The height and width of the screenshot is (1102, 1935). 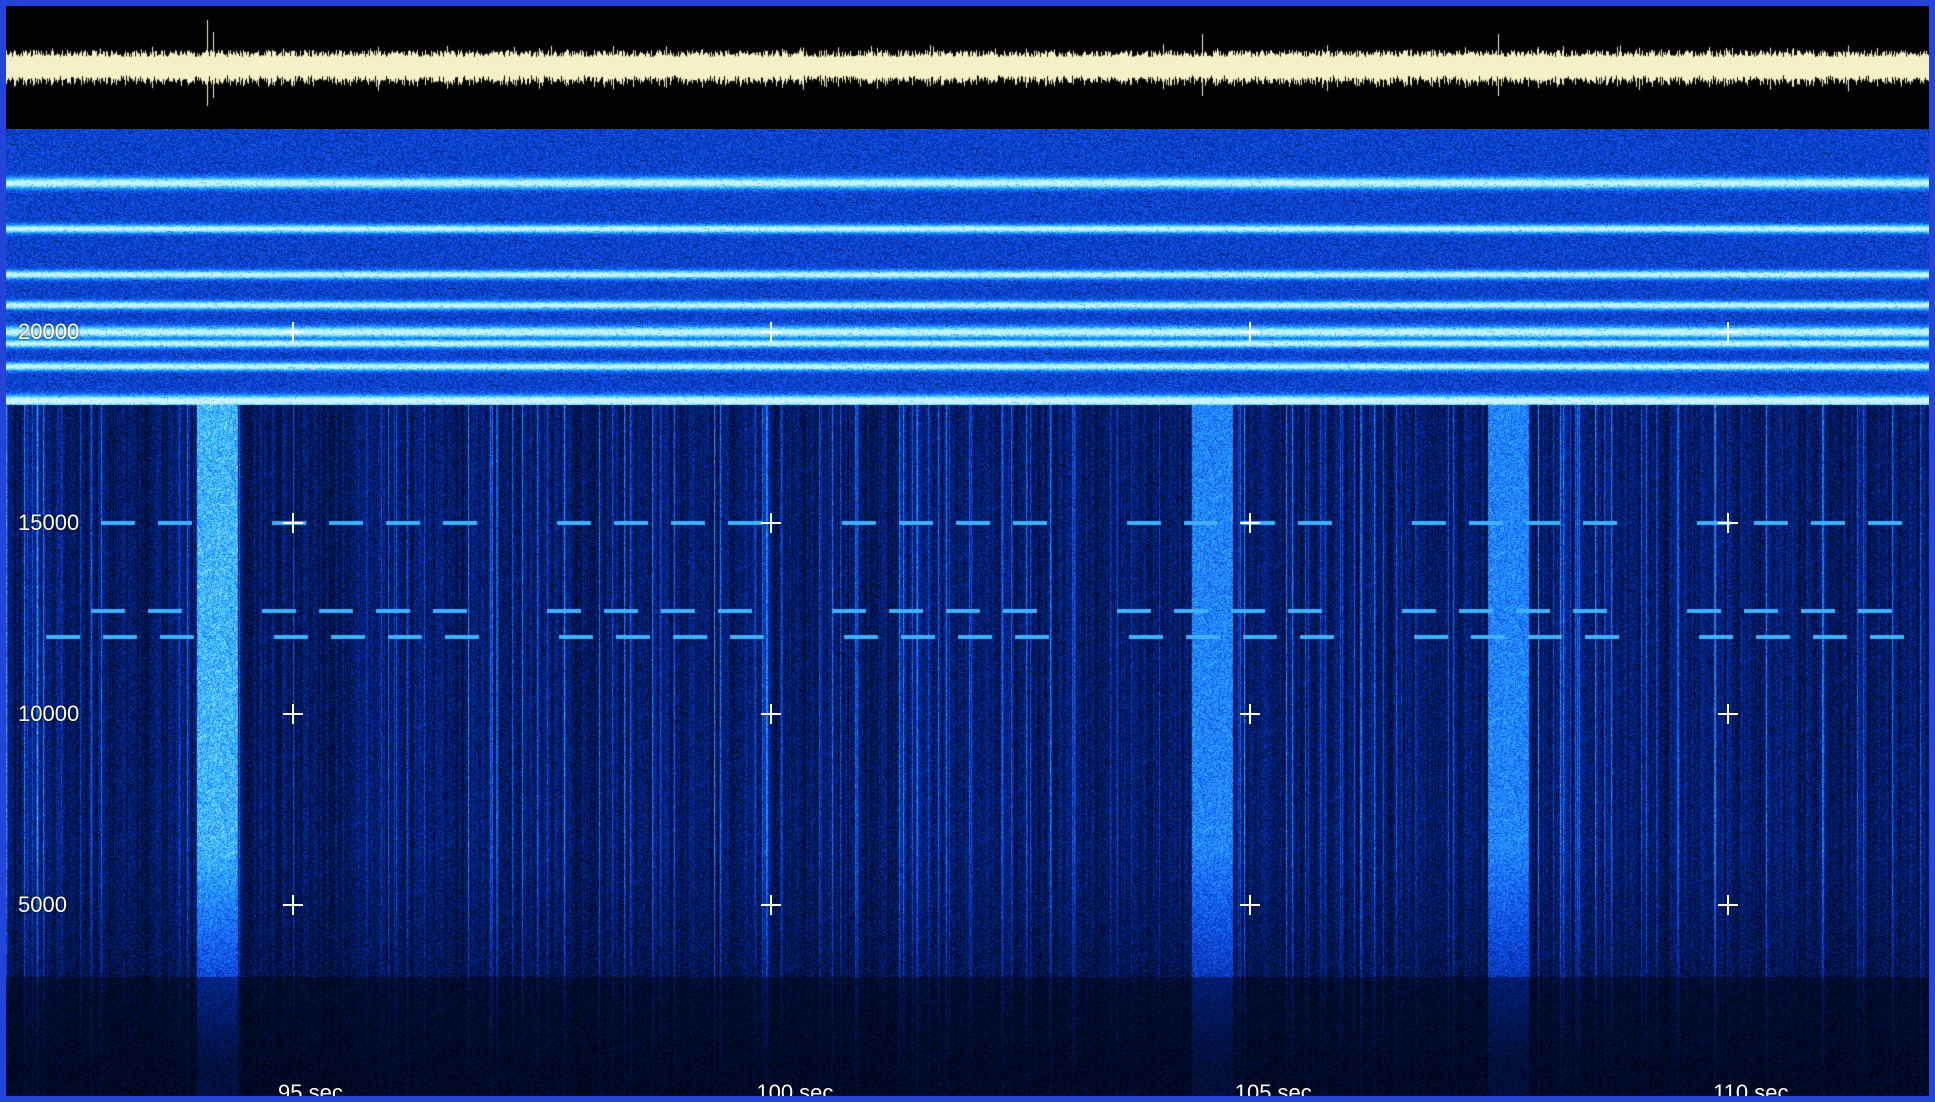 I want to click on x-tick-label: 110 sec, so click(x=1751, y=1088).